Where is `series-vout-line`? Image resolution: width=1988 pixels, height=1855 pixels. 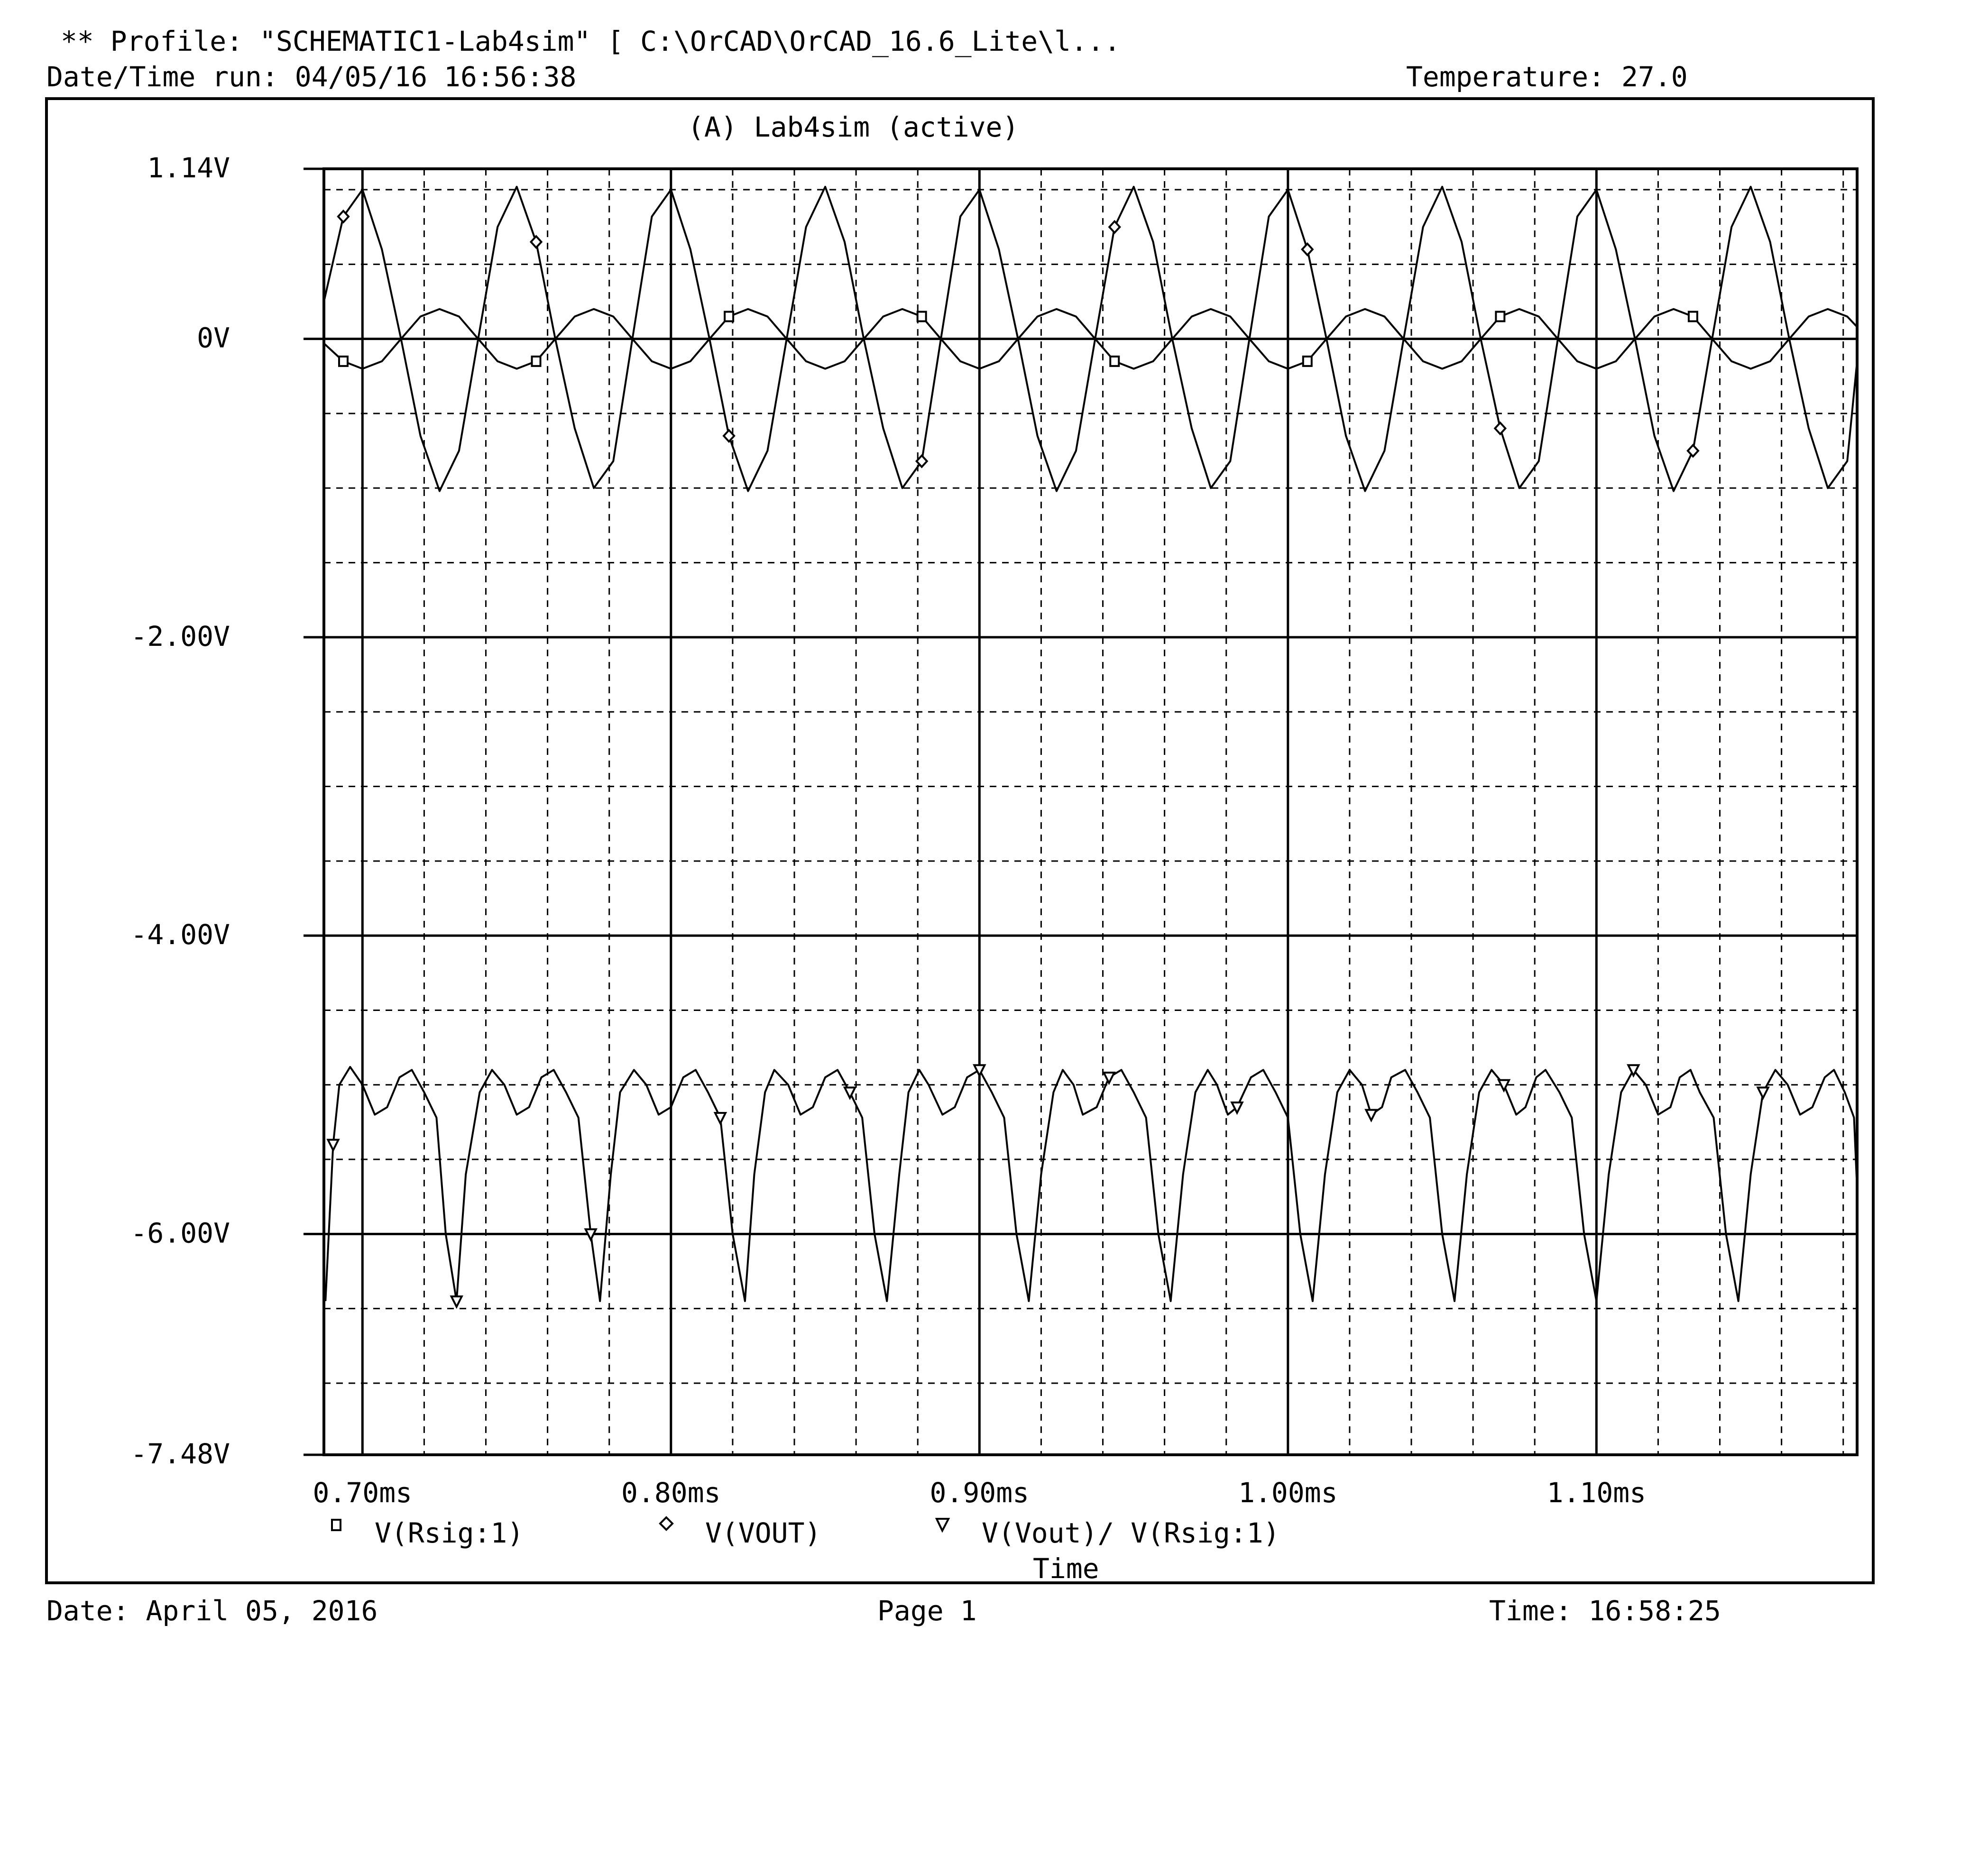 series-vout-line is located at coordinates (1090, 339).